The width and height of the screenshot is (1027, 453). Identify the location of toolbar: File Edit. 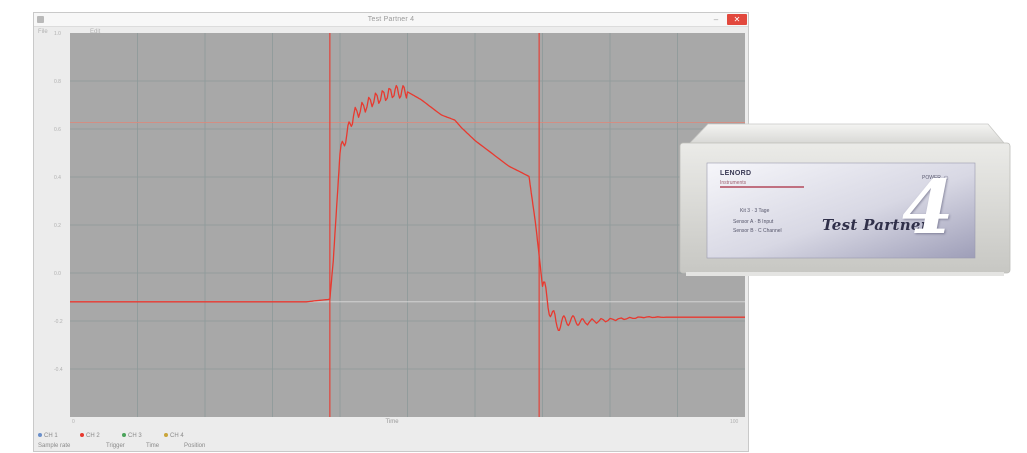
(391, 32).